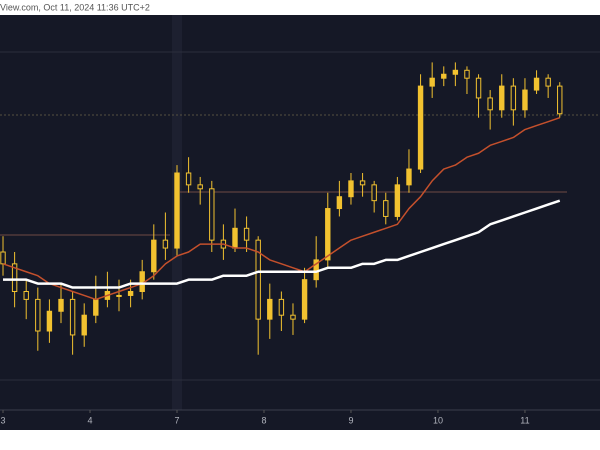  I want to click on x-tick-label: 10, so click(438, 420).